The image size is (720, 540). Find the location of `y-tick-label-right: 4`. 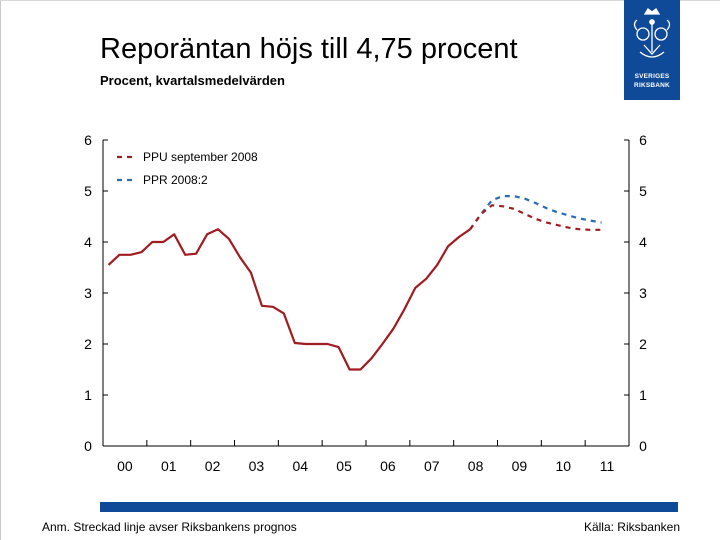

y-tick-label-right: 4 is located at coordinates (643, 242).